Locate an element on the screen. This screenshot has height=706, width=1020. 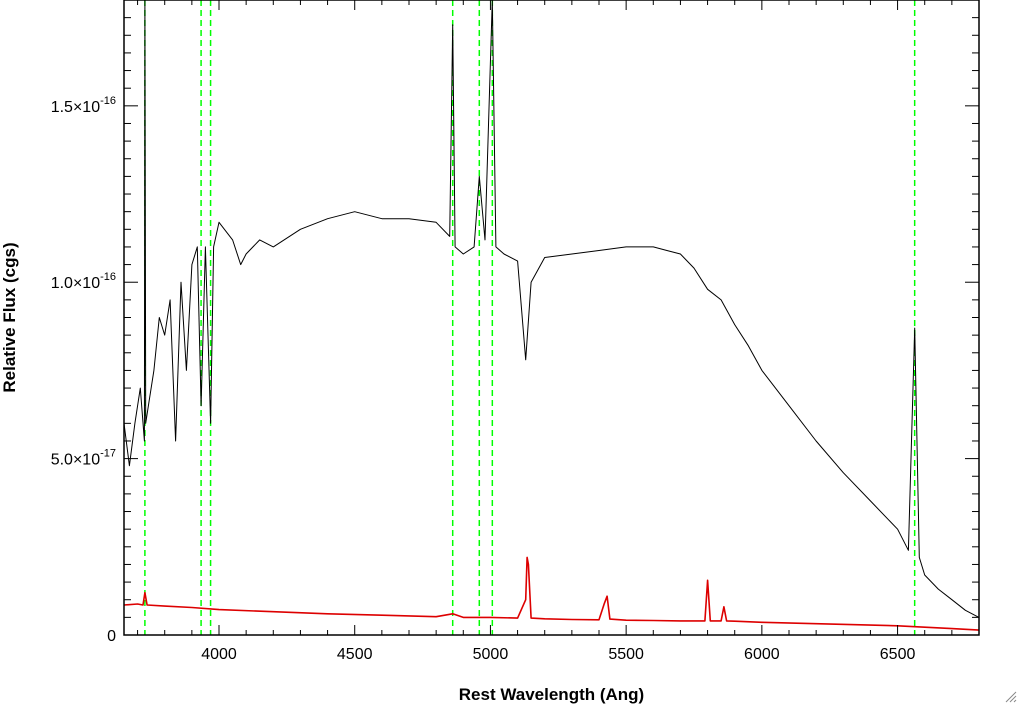
x-tick-label: 5000 is located at coordinates (491, 654).